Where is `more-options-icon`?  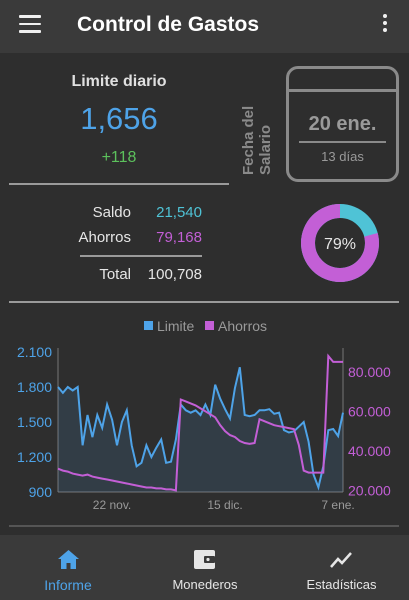
more-options-icon is located at coordinates (385, 25).